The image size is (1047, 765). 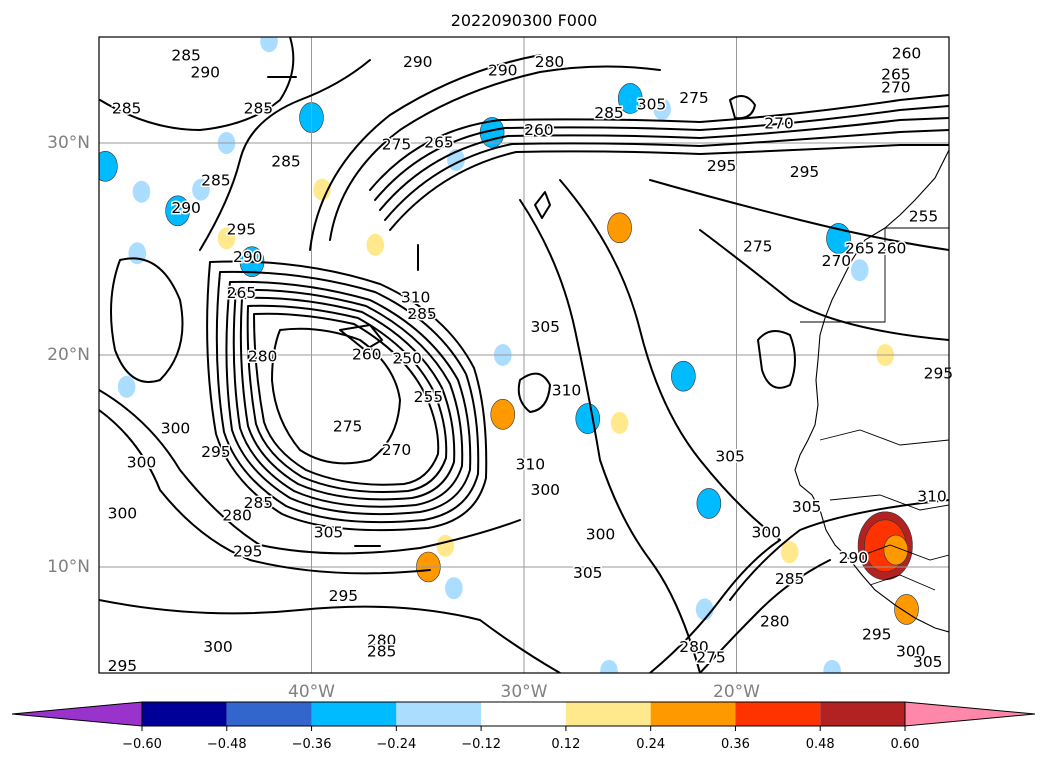 What do you see at coordinates (970, 714) in the screenshot?
I see `colorbar-extend-high` at bounding box center [970, 714].